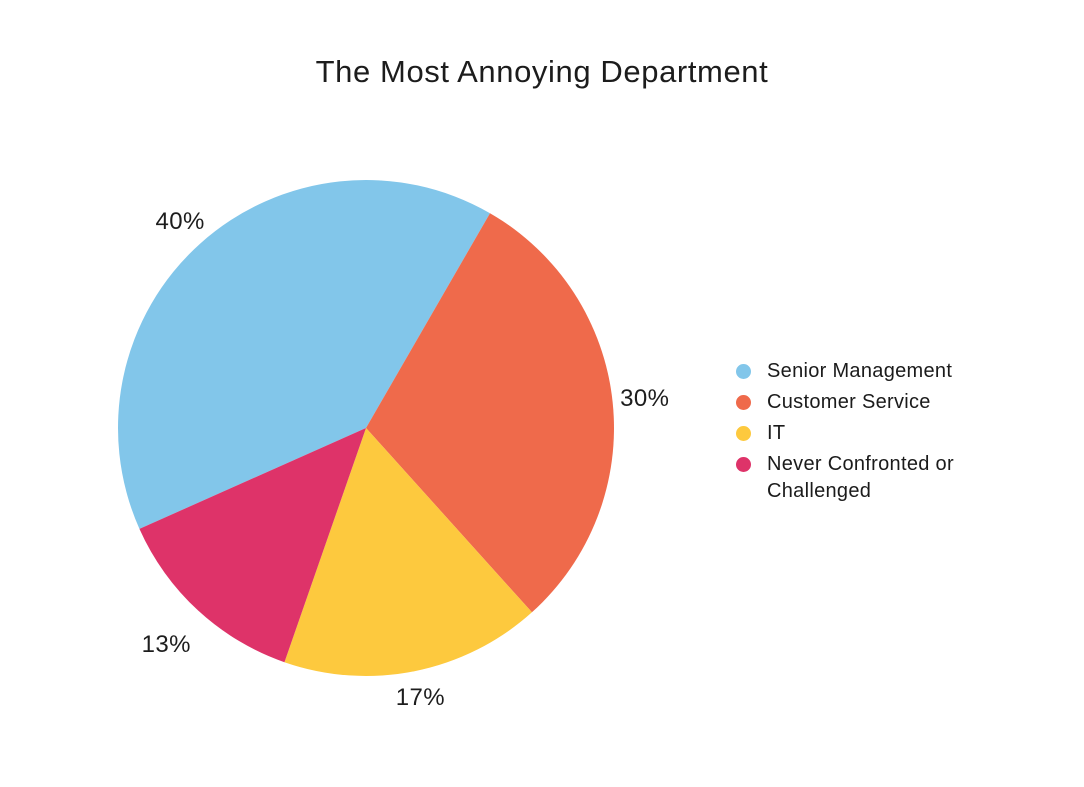 Image resolution: width=1084 pixels, height=787 pixels. Describe the element at coordinates (252, 545) in the screenshot. I see `pie-slice-never-confronted-or-challenged` at that location.